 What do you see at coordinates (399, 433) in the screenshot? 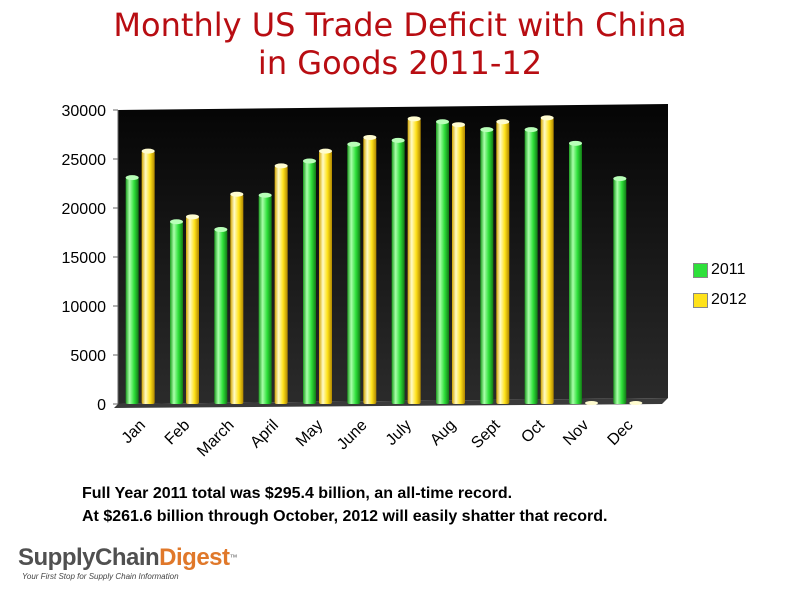
I see `x-tick-label: July` at bounding box center [399, 433].